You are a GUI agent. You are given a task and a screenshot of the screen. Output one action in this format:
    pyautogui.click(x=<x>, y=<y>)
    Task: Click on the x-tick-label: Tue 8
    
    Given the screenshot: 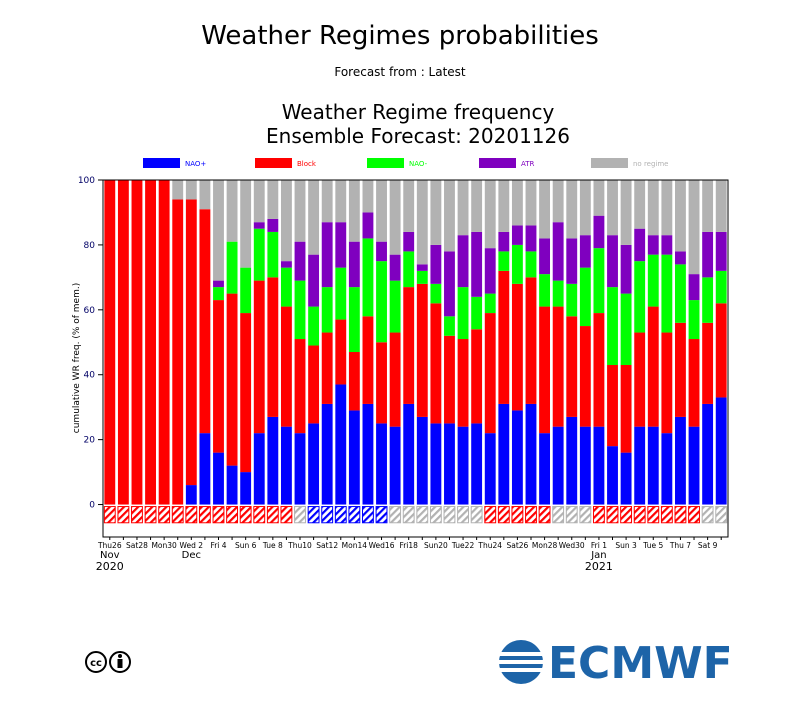 What is the action you would take?
    pyautogui.click(x=272, y=545)
    